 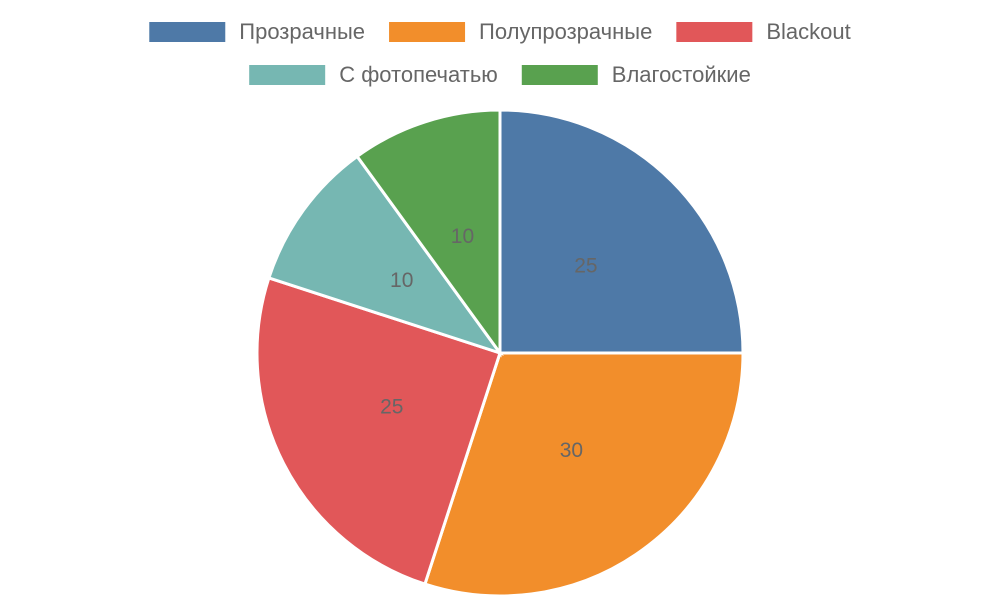 I want to click on legend-row: С фотопечатью Влагостойкие, so click(x=500, y=74).